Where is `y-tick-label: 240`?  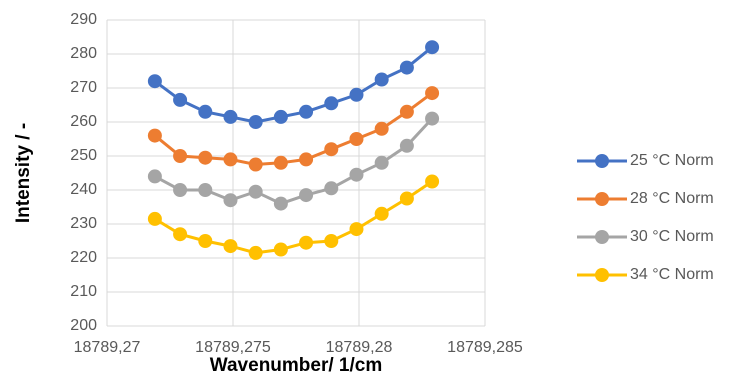
y-tick-label: 240 is located at coordinates (83, 189).